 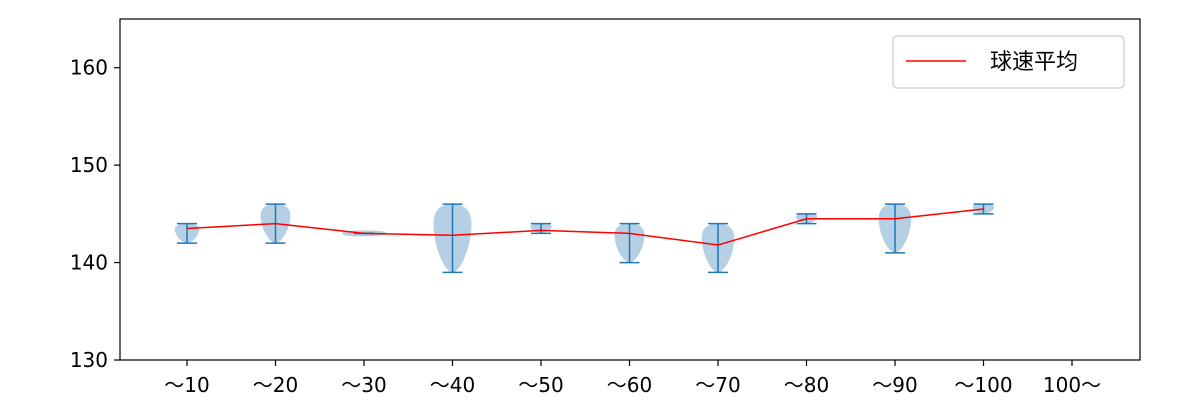 I want to click on legend-label-mean: 球速平均, so click(x=1034, y=62).